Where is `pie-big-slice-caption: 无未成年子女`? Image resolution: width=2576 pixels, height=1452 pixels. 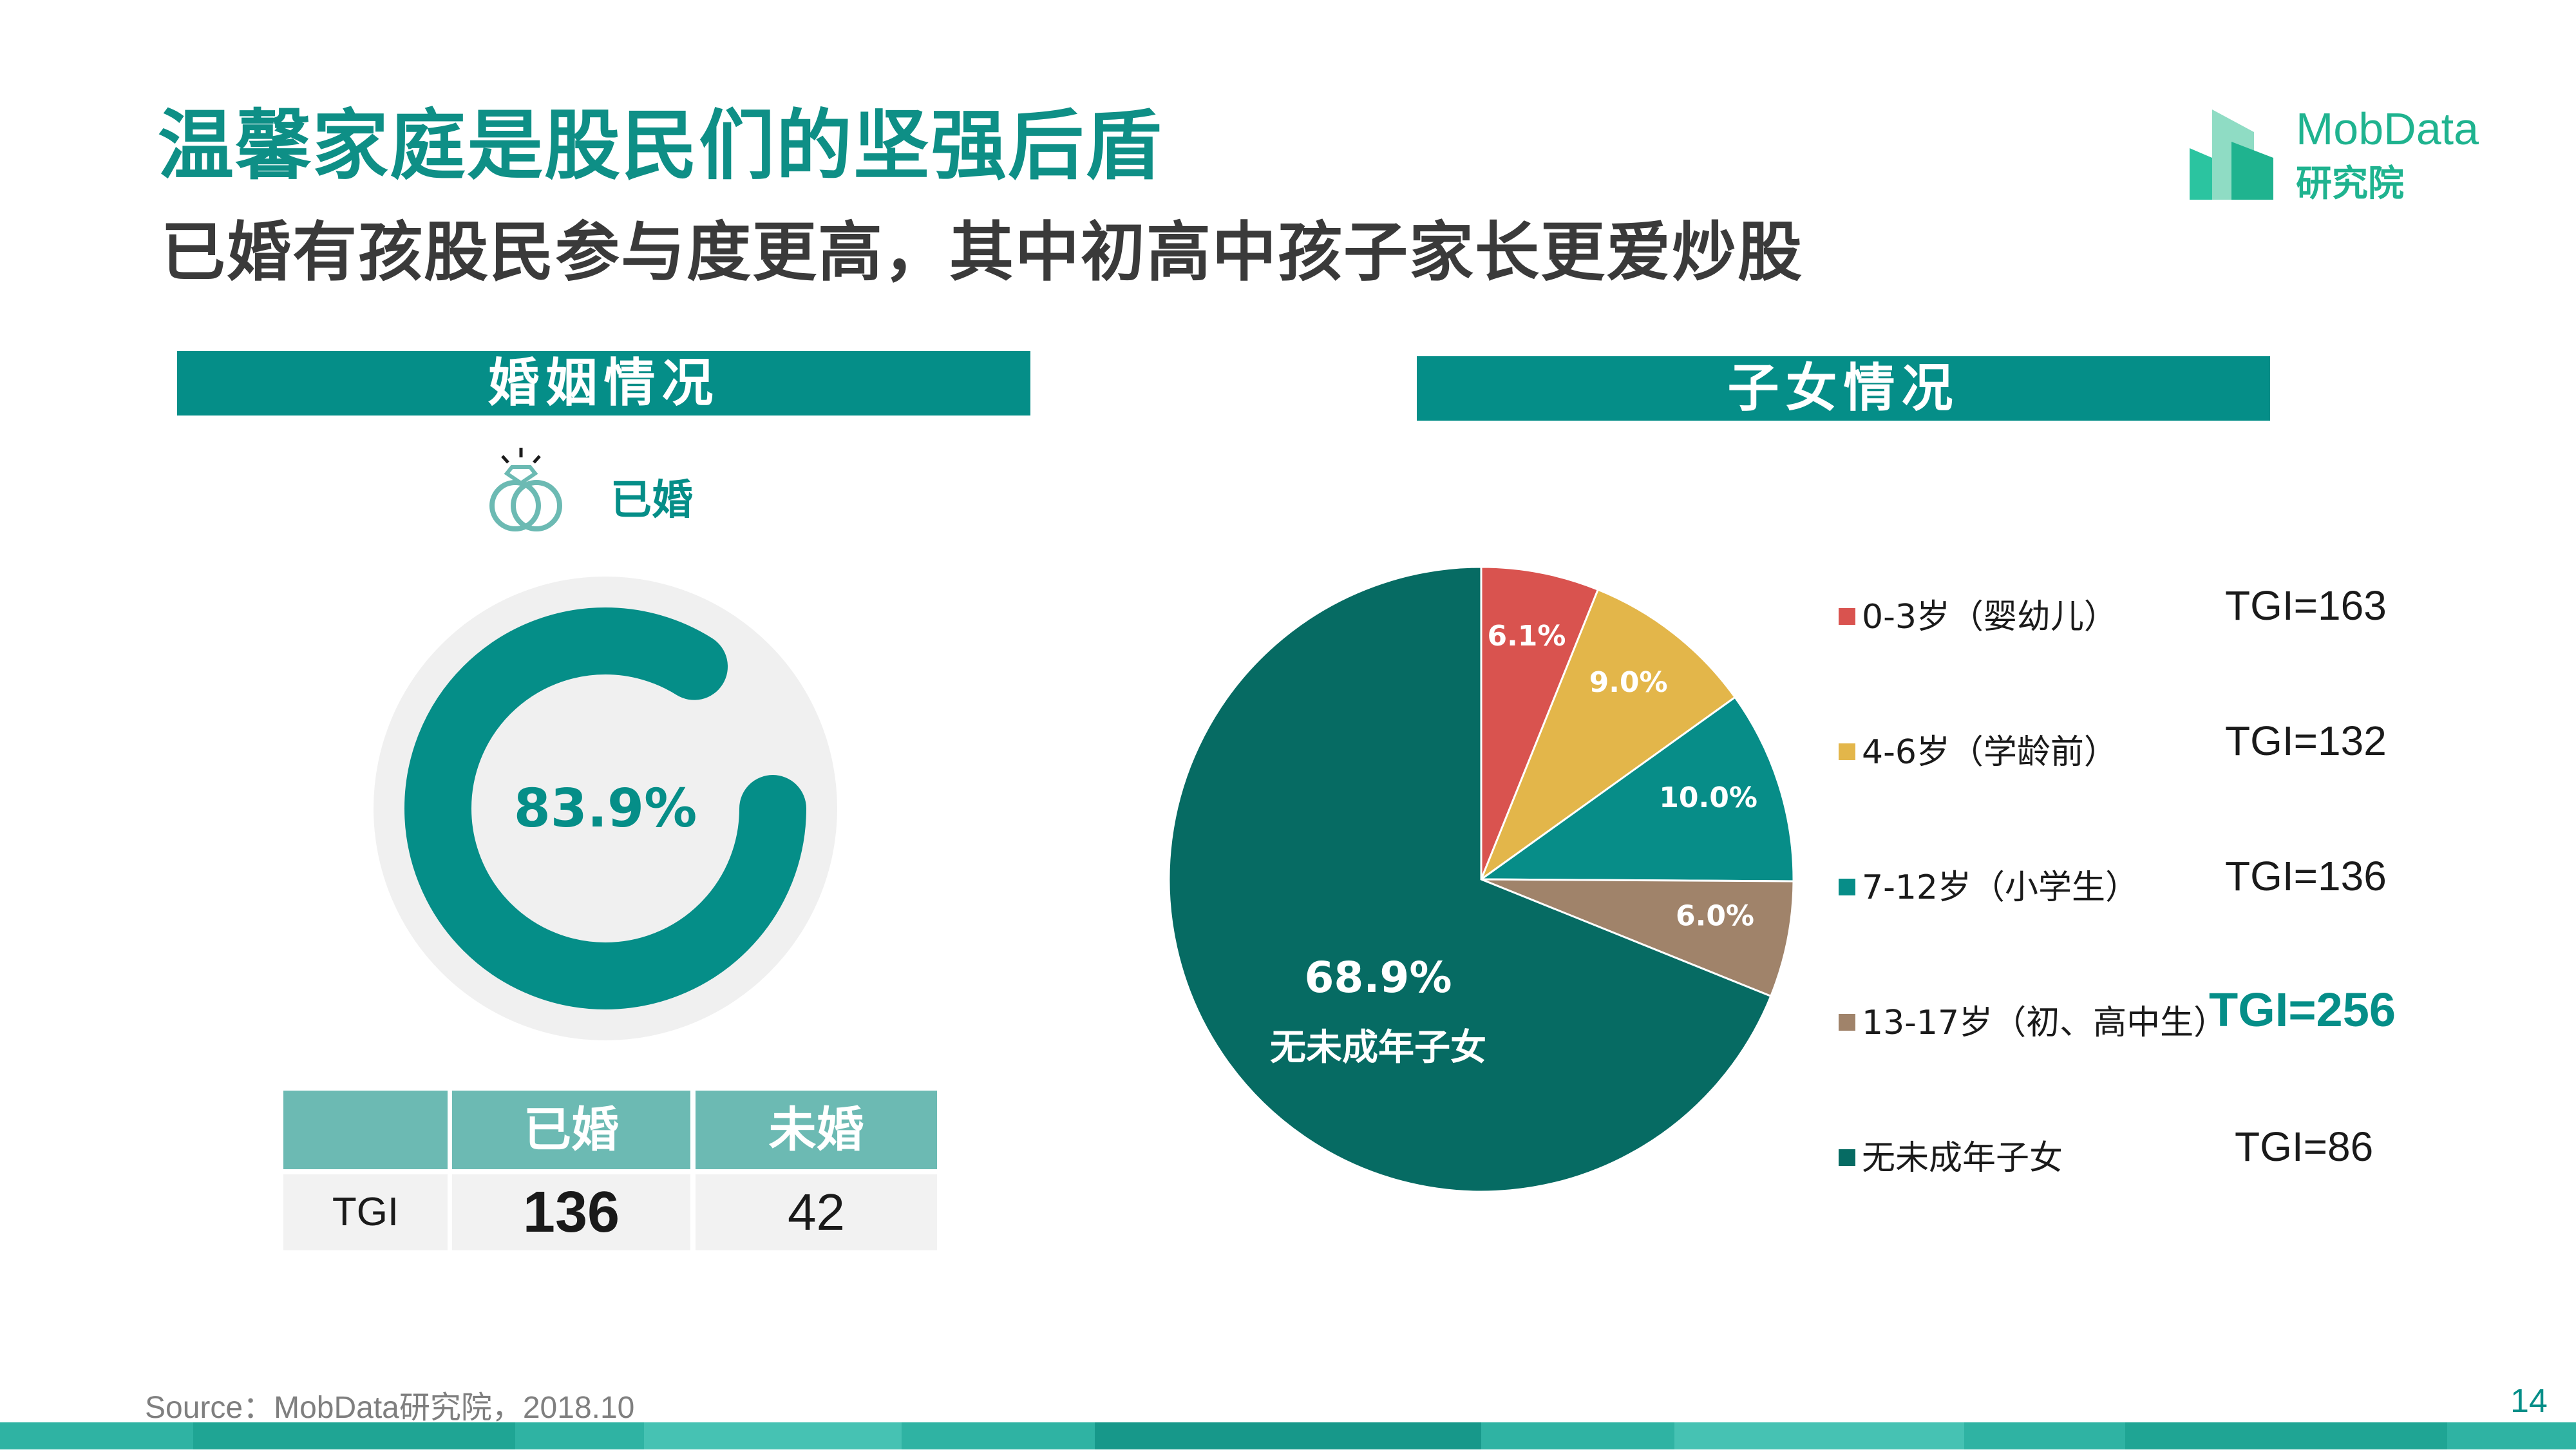 pie-big-slice-caption: 无未成年子女 is located at coordinates (1378, 1048).